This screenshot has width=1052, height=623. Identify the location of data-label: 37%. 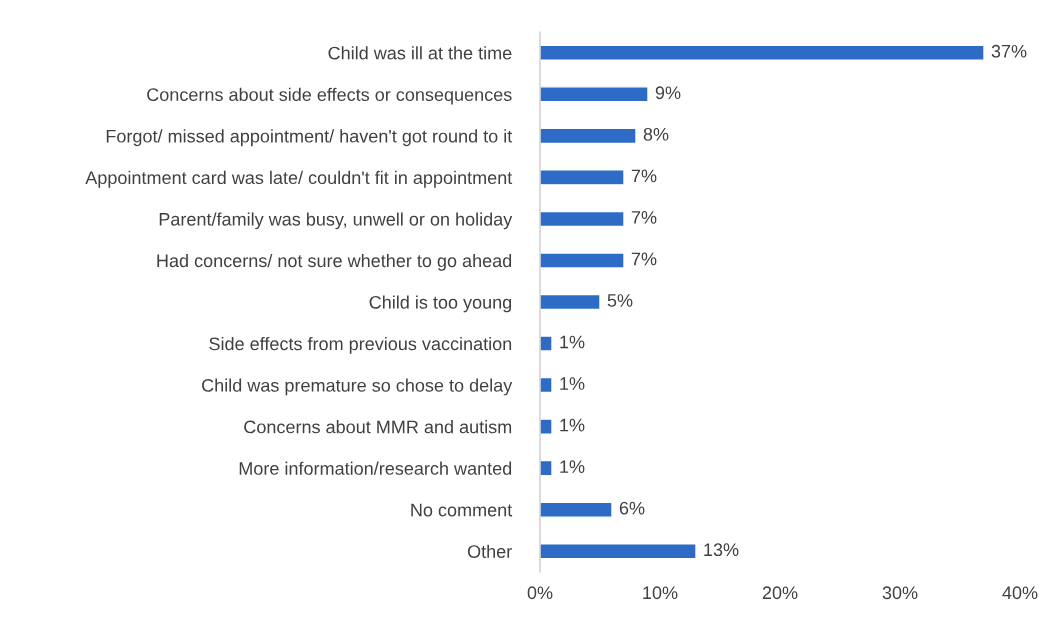
(1009, 51).